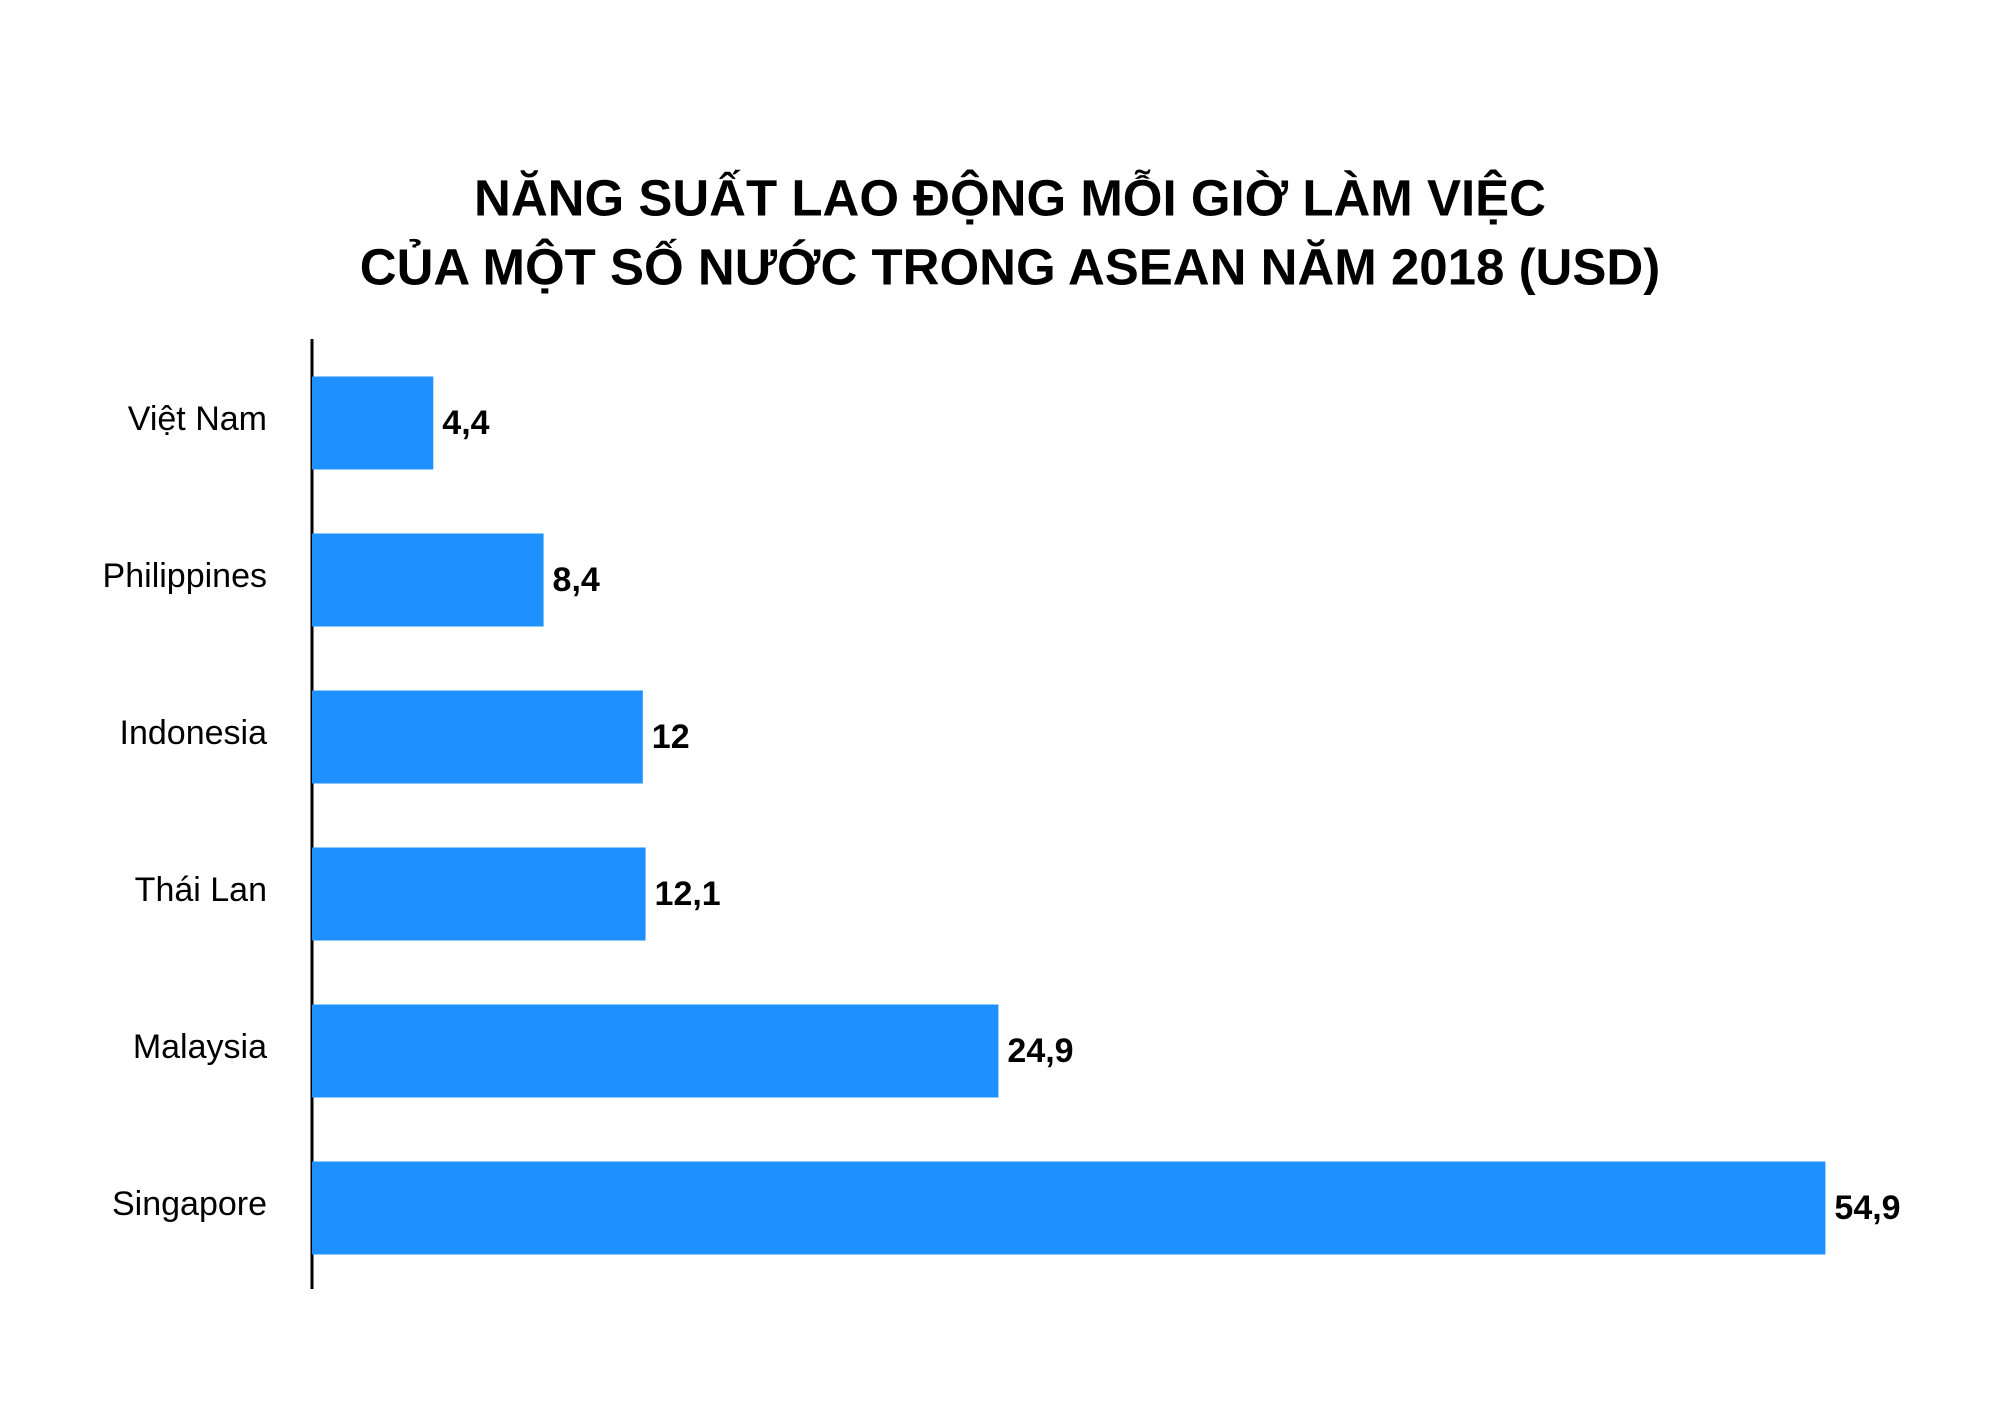  Describe the element at coordinates (1010, 197) in the screenshot. I see `chart-title: NĂNG SUẤT LAO ĐỘNG MỖI GIỜ LÀM VIỆC` at that location.